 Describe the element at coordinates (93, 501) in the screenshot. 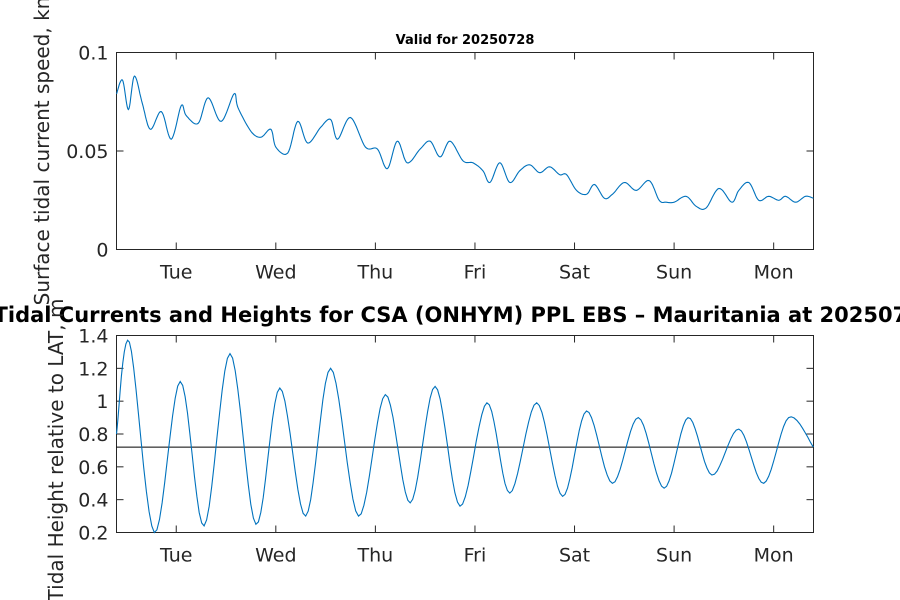

I see `y-tick-label: 0.4` at that location.